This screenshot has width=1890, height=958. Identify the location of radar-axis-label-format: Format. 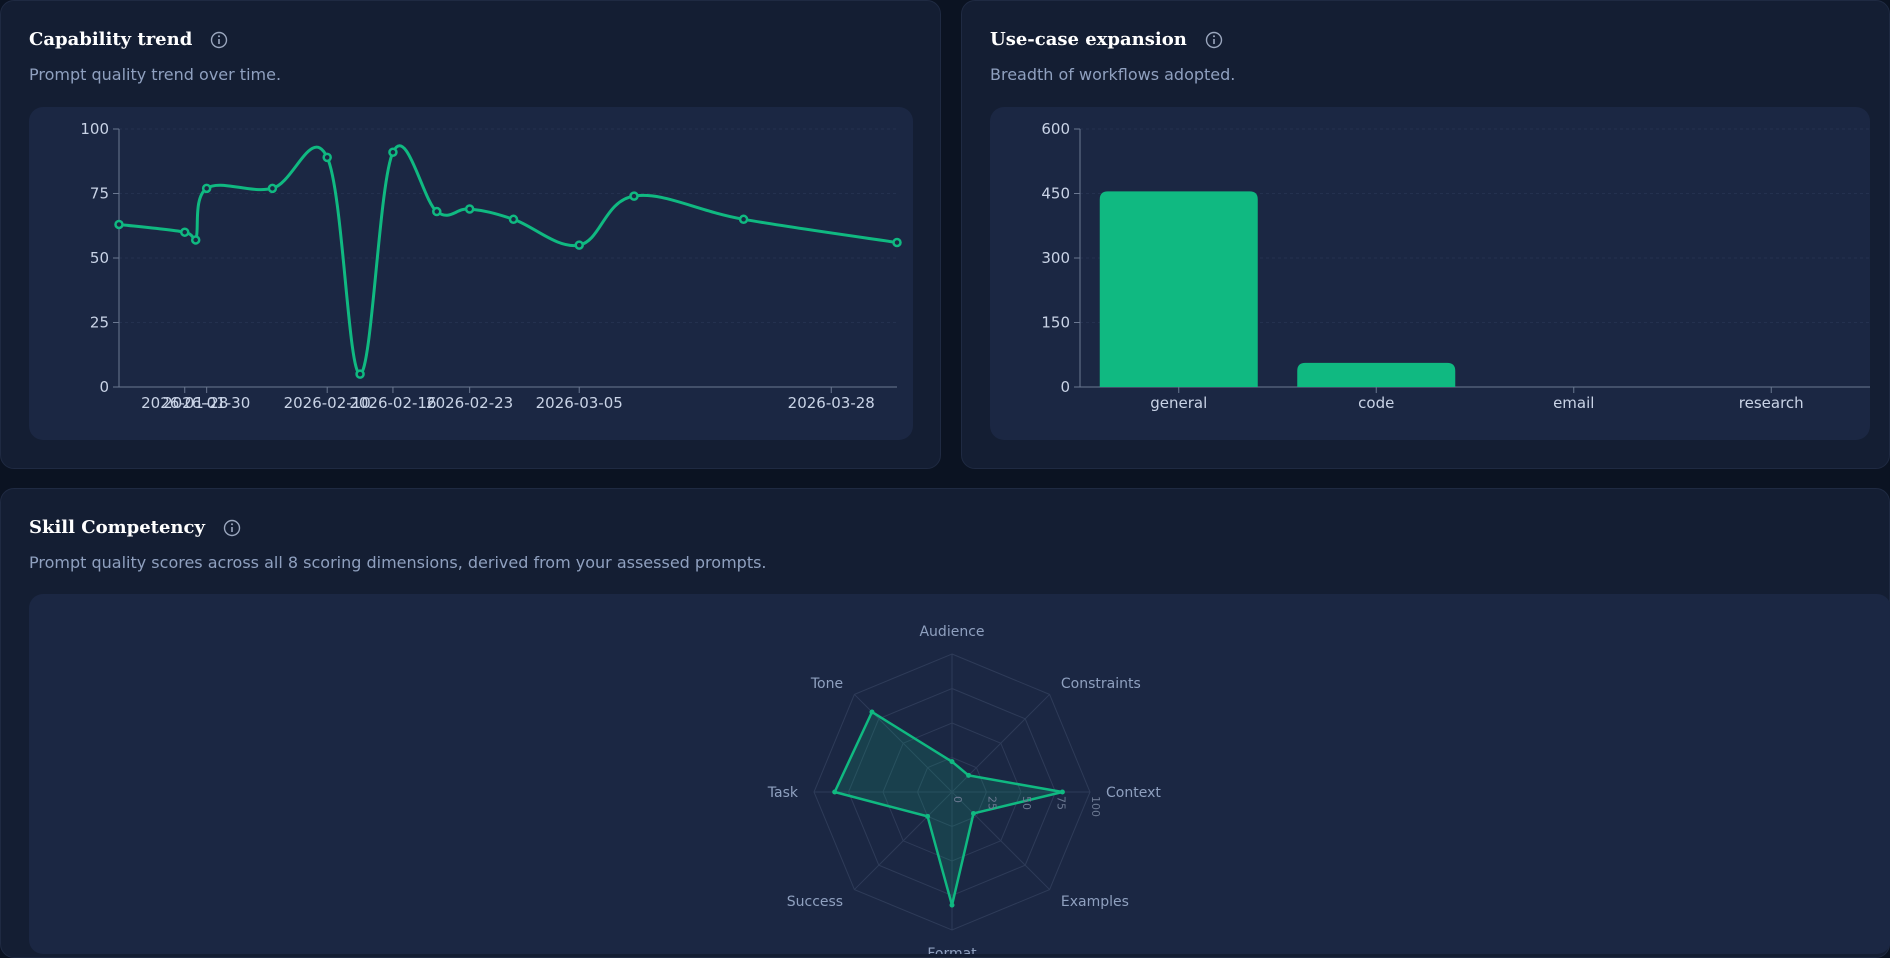
(952, 950).